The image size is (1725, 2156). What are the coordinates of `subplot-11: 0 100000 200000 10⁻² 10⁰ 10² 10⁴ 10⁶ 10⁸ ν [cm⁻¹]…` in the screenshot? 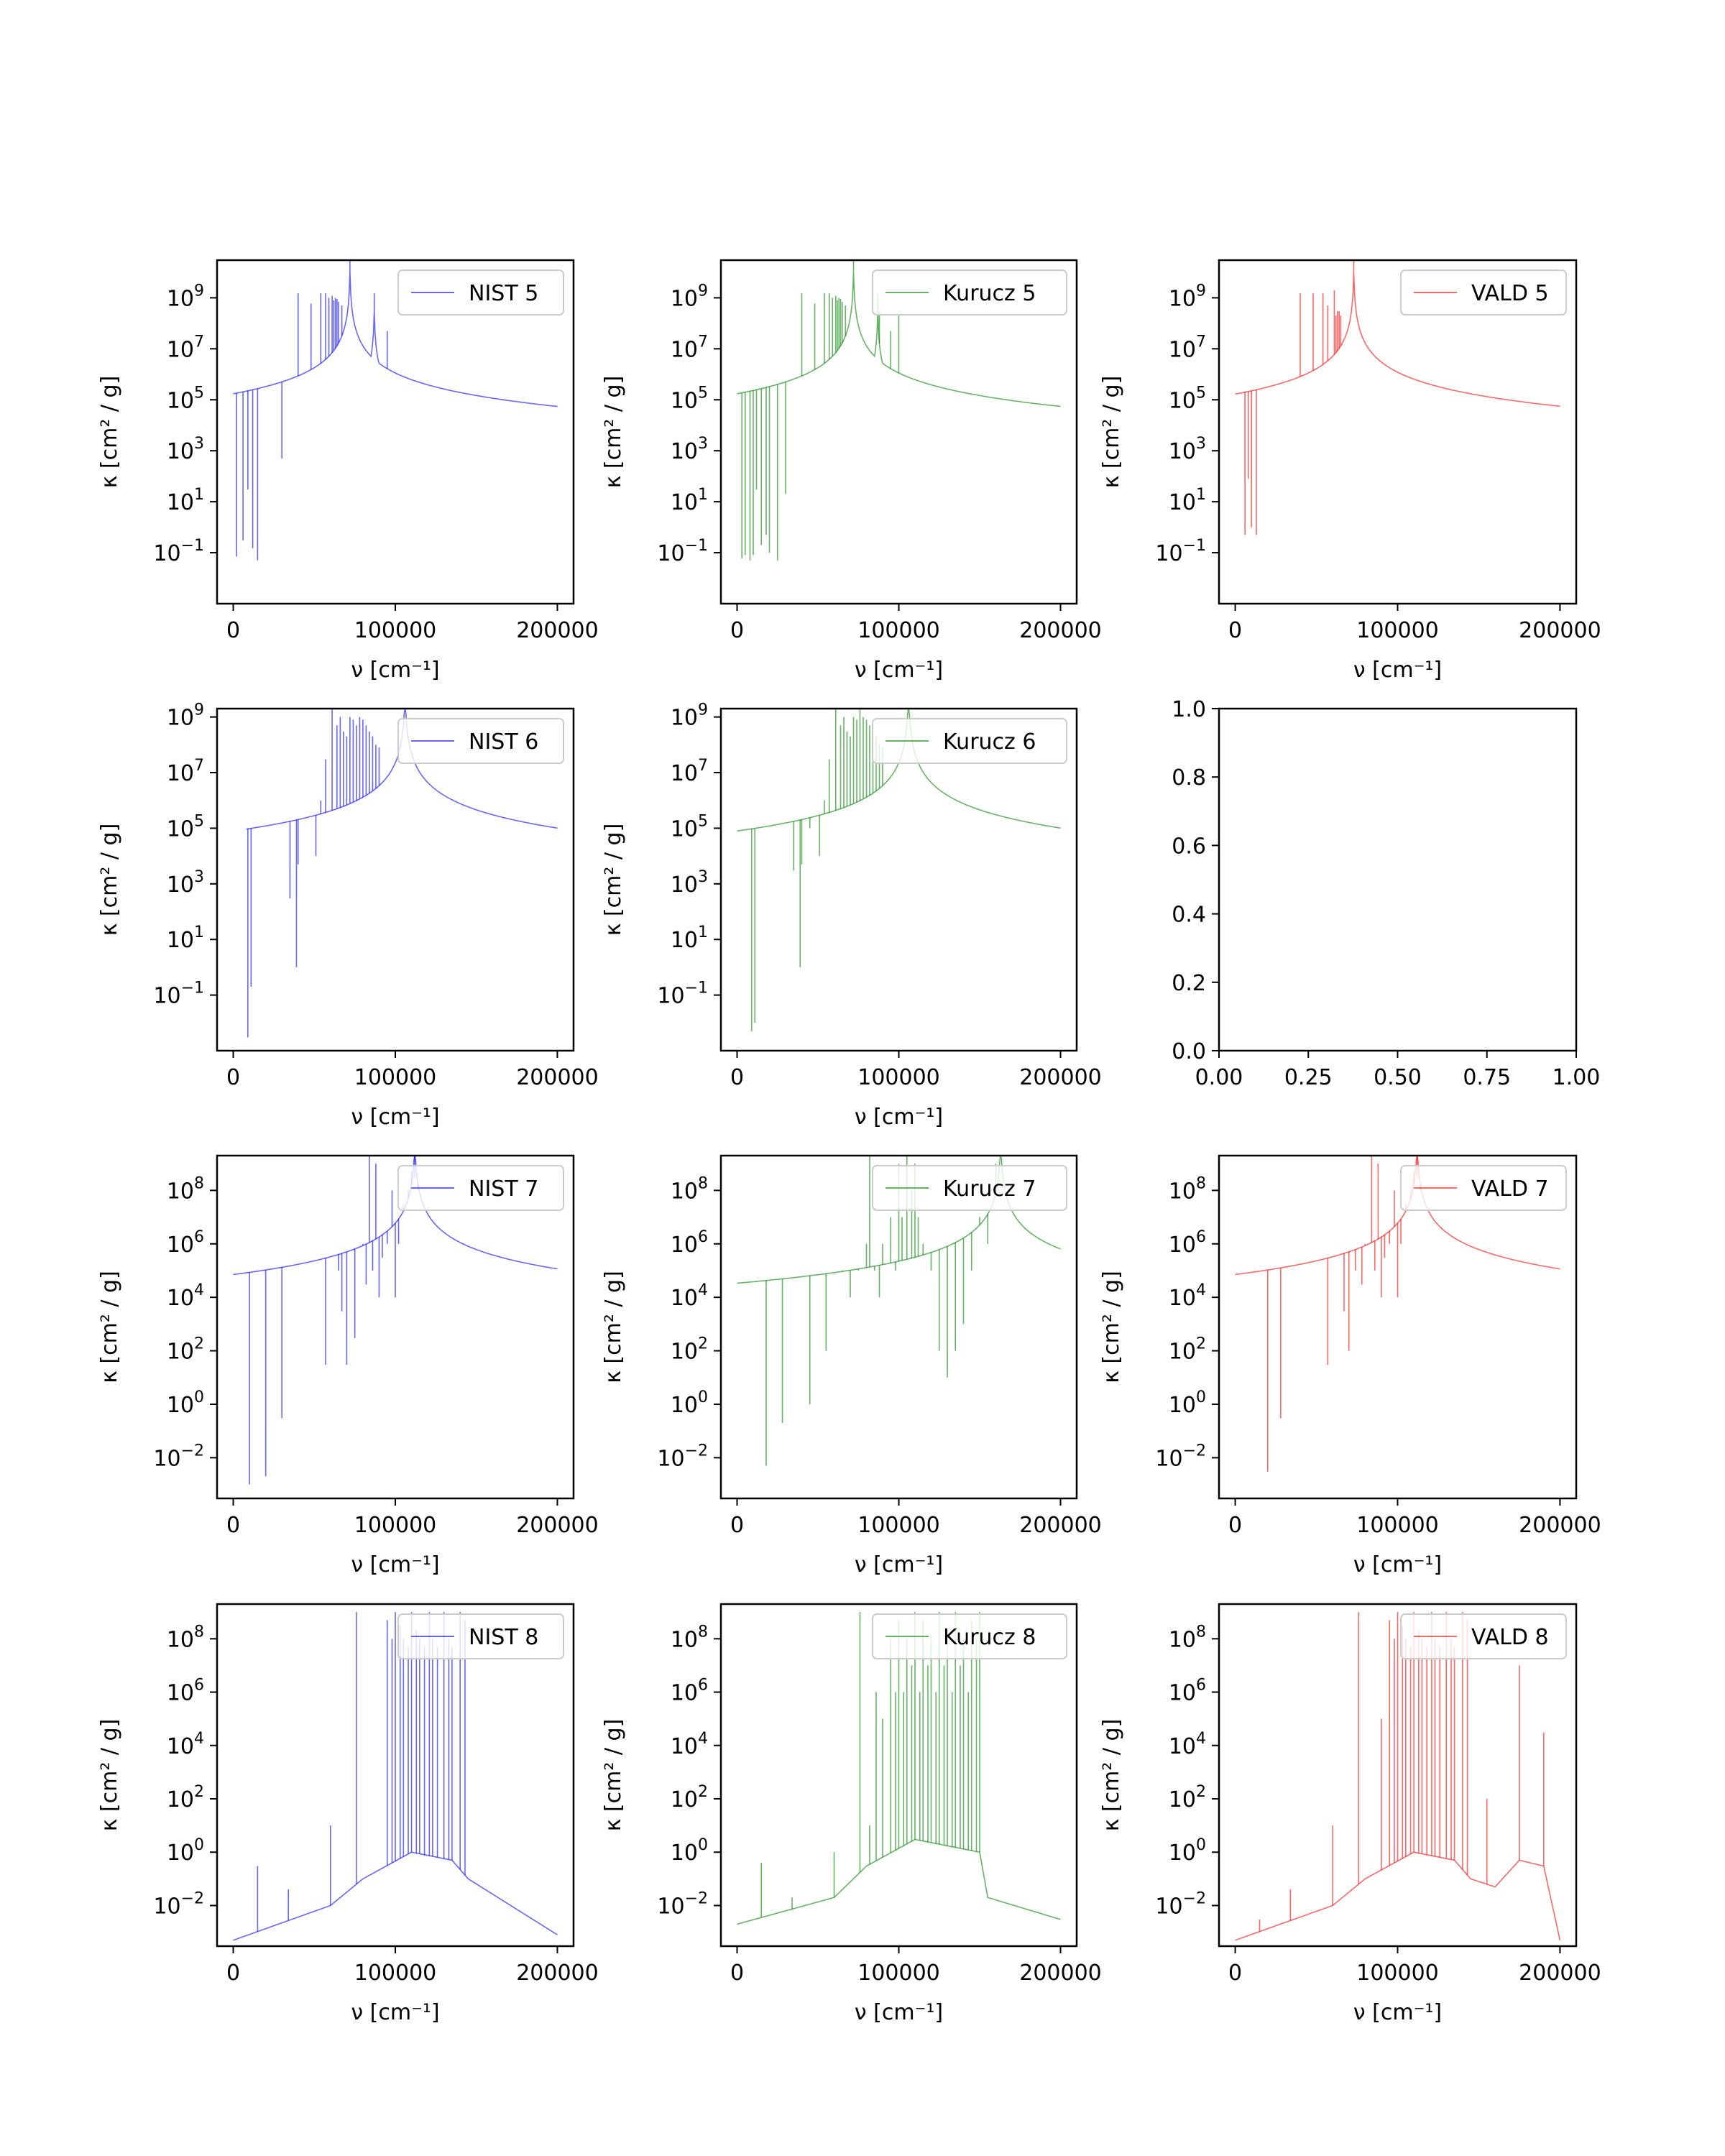 It's located at (851, 1814).